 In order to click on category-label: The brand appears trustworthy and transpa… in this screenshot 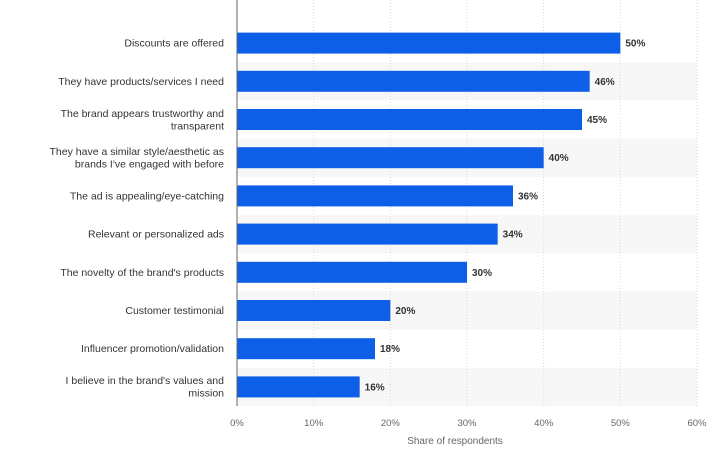, I will do `click(143, 120)`.